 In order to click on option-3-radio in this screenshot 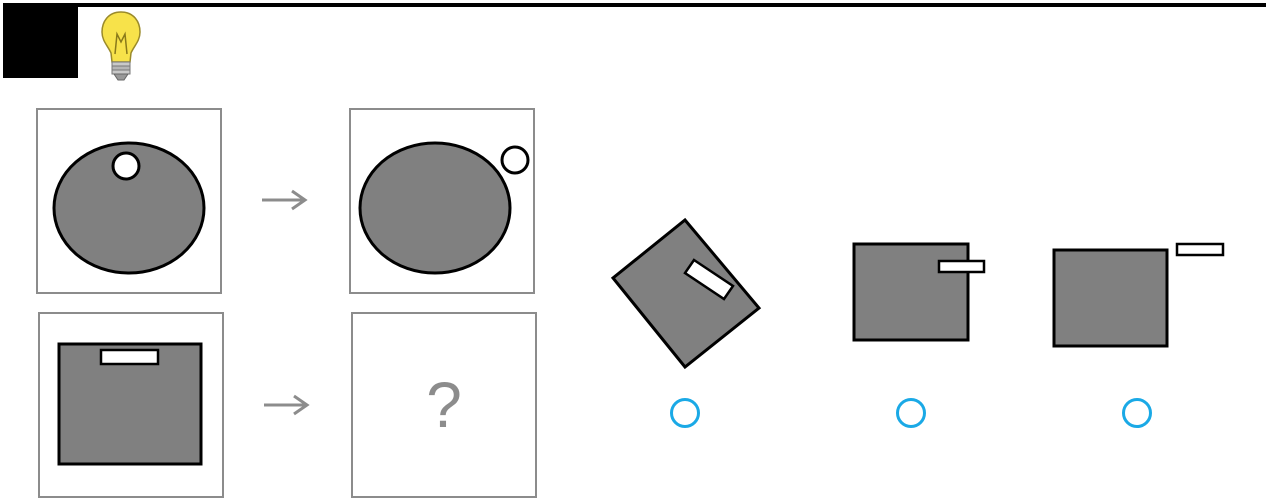, I will do `click(1137, 413)`.